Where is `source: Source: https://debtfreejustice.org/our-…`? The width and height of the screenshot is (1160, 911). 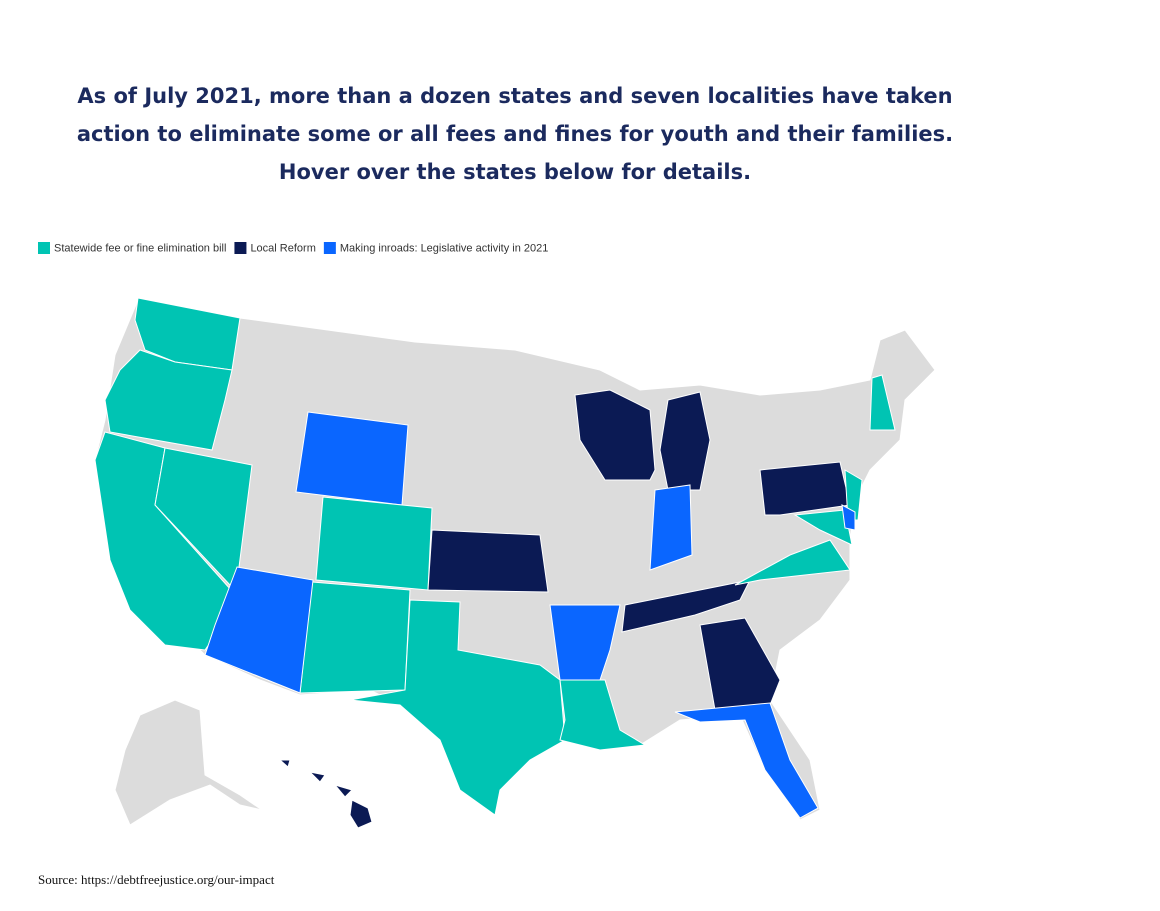 source: Source: https://debtfreejustice.org/our-… is located at coordinates (156, 879).